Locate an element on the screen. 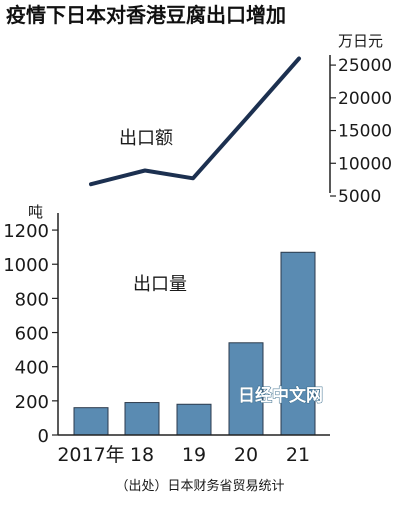 This screenshot has width=400, height=507. bar-x-tick-label: 18 is located at coordinates (142, 455).